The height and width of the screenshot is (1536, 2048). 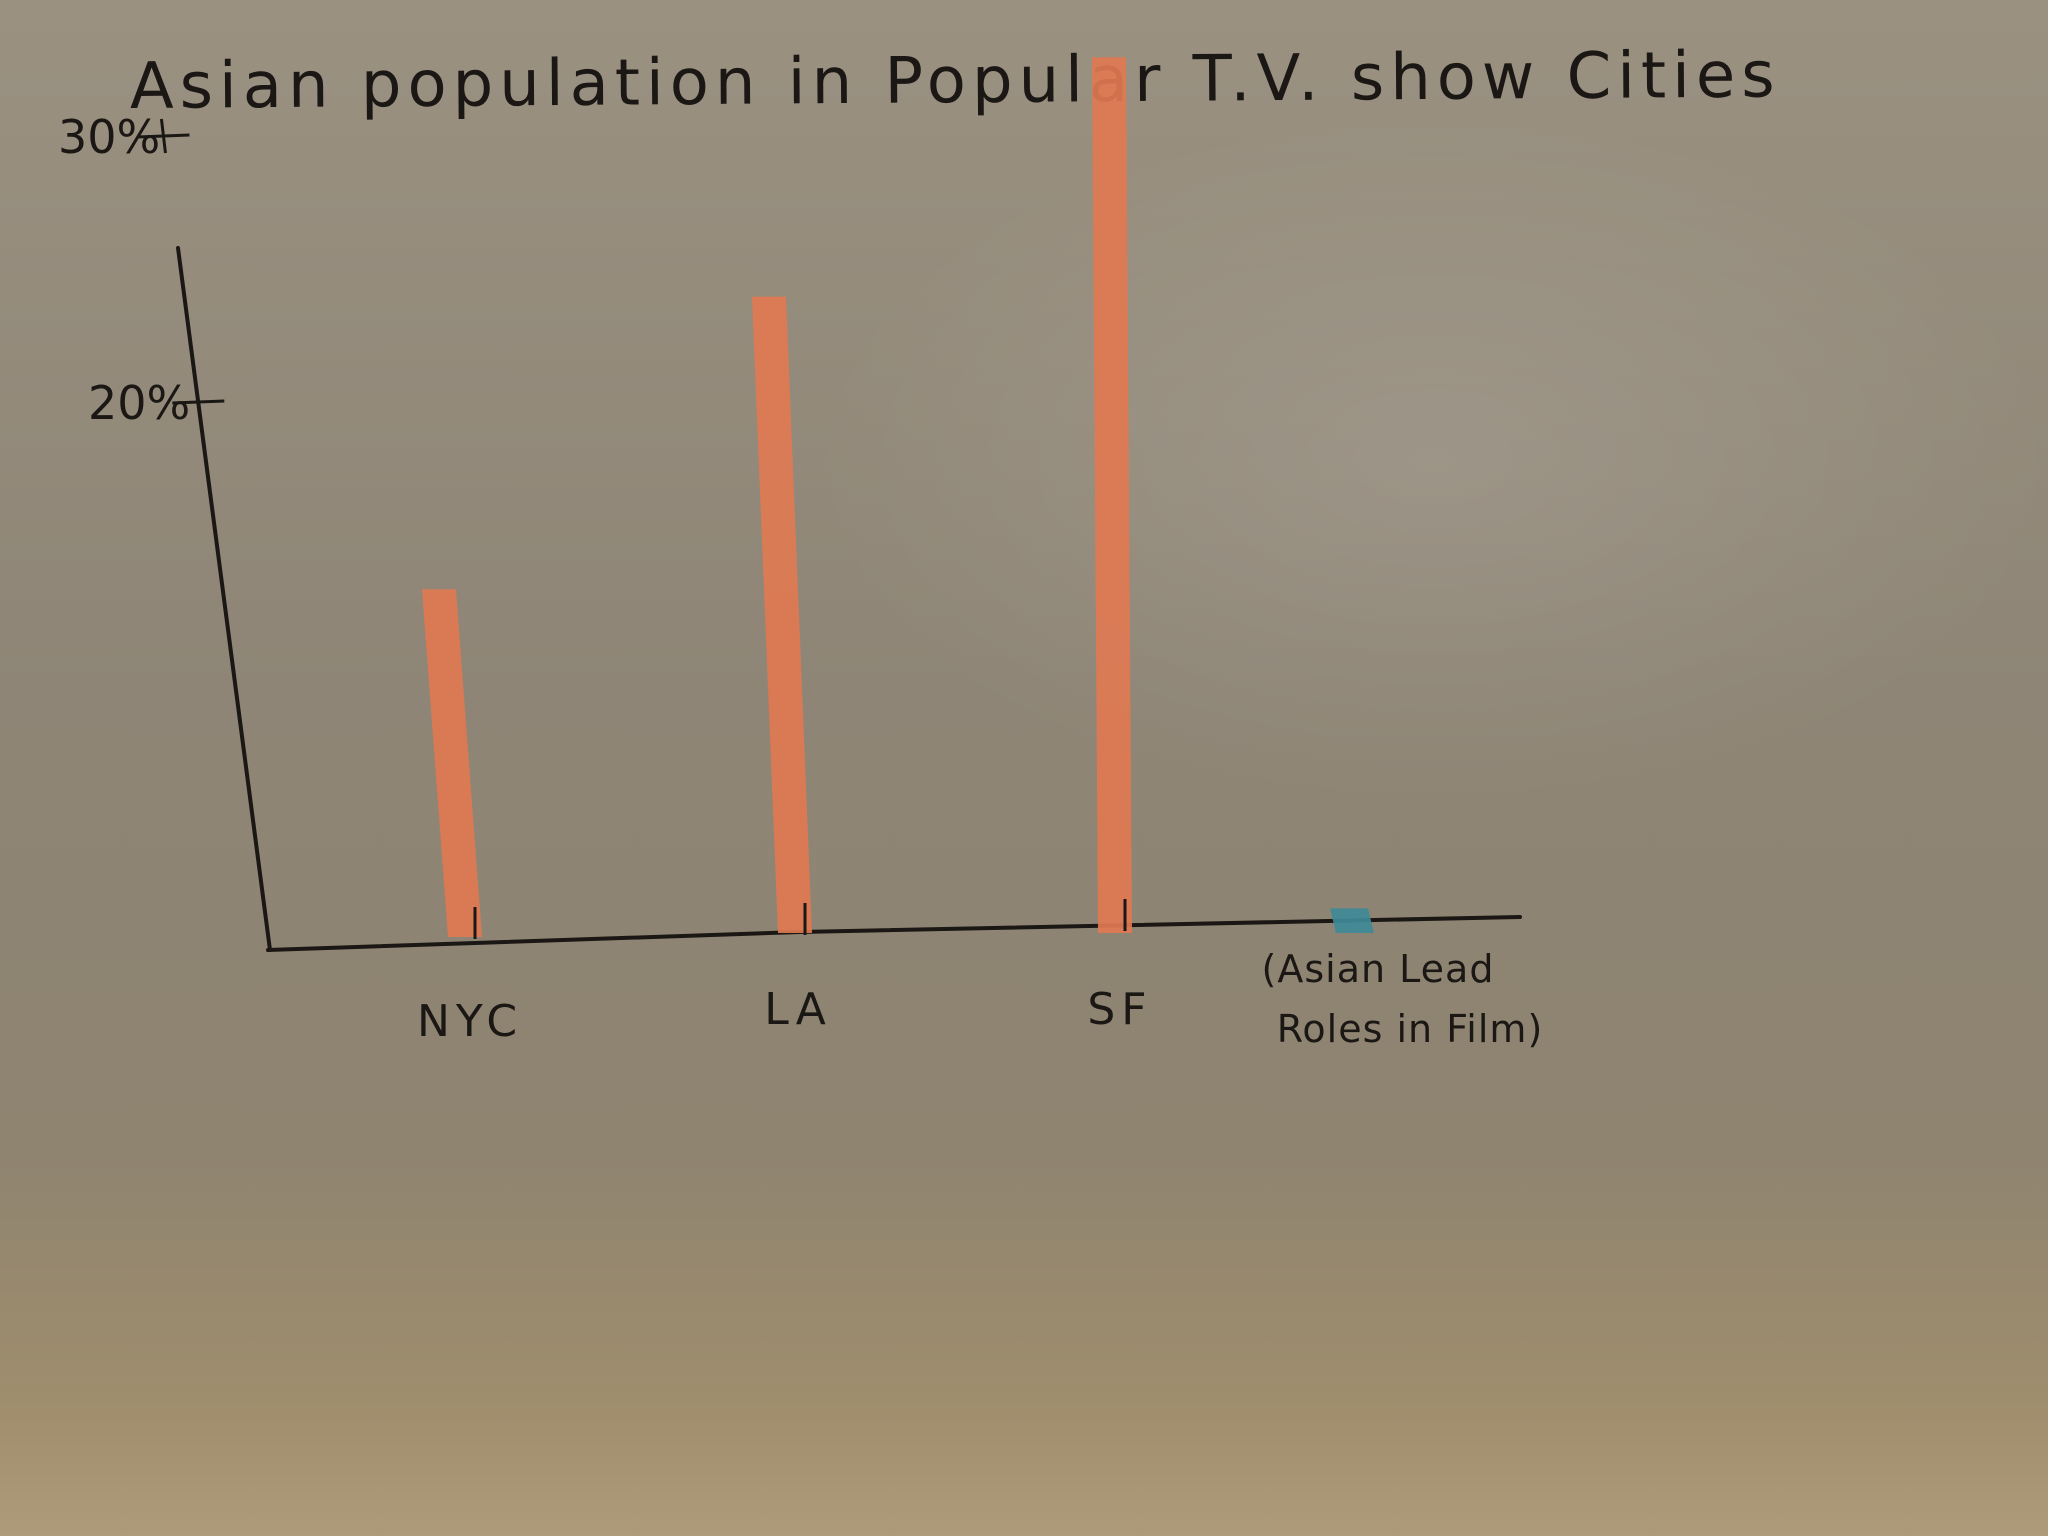 I want to click on bar-sf, so click(x=1112, y=495).